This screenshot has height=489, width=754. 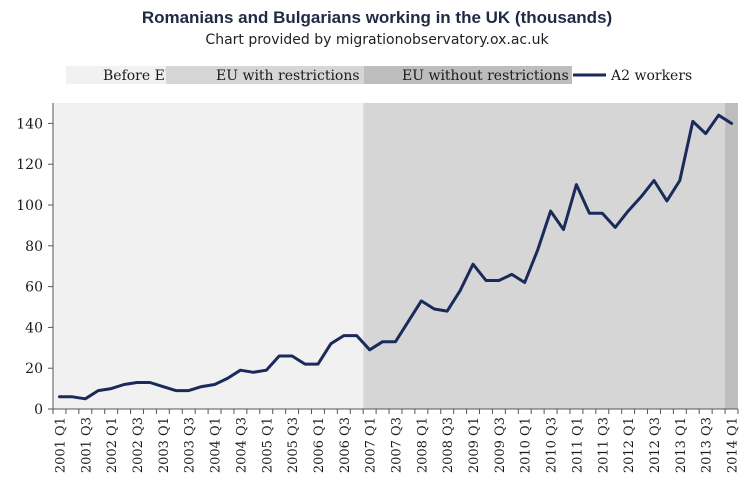 What do you see at coordinates (500, 445) in the screenshot?
I see `x-tick-label: 2009 Q3` at bounding box center [500, 445].